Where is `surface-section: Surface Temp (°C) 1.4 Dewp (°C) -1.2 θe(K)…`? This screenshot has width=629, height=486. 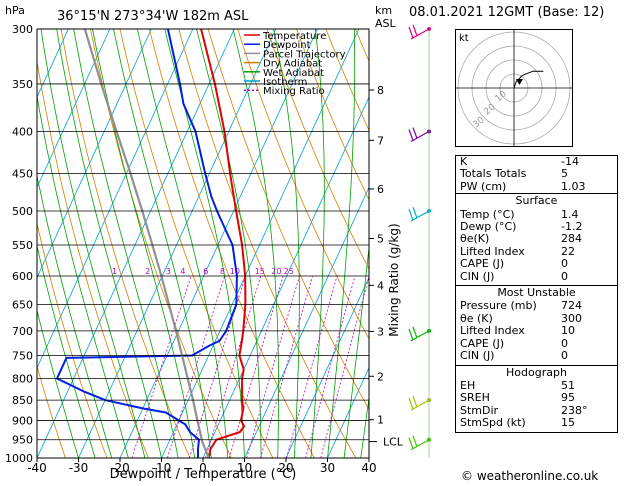
surface-section: Surface Temp (°C) 1.4 Dewp (°C) -1.2 θe(K)… is located at coordinates (536, 239).